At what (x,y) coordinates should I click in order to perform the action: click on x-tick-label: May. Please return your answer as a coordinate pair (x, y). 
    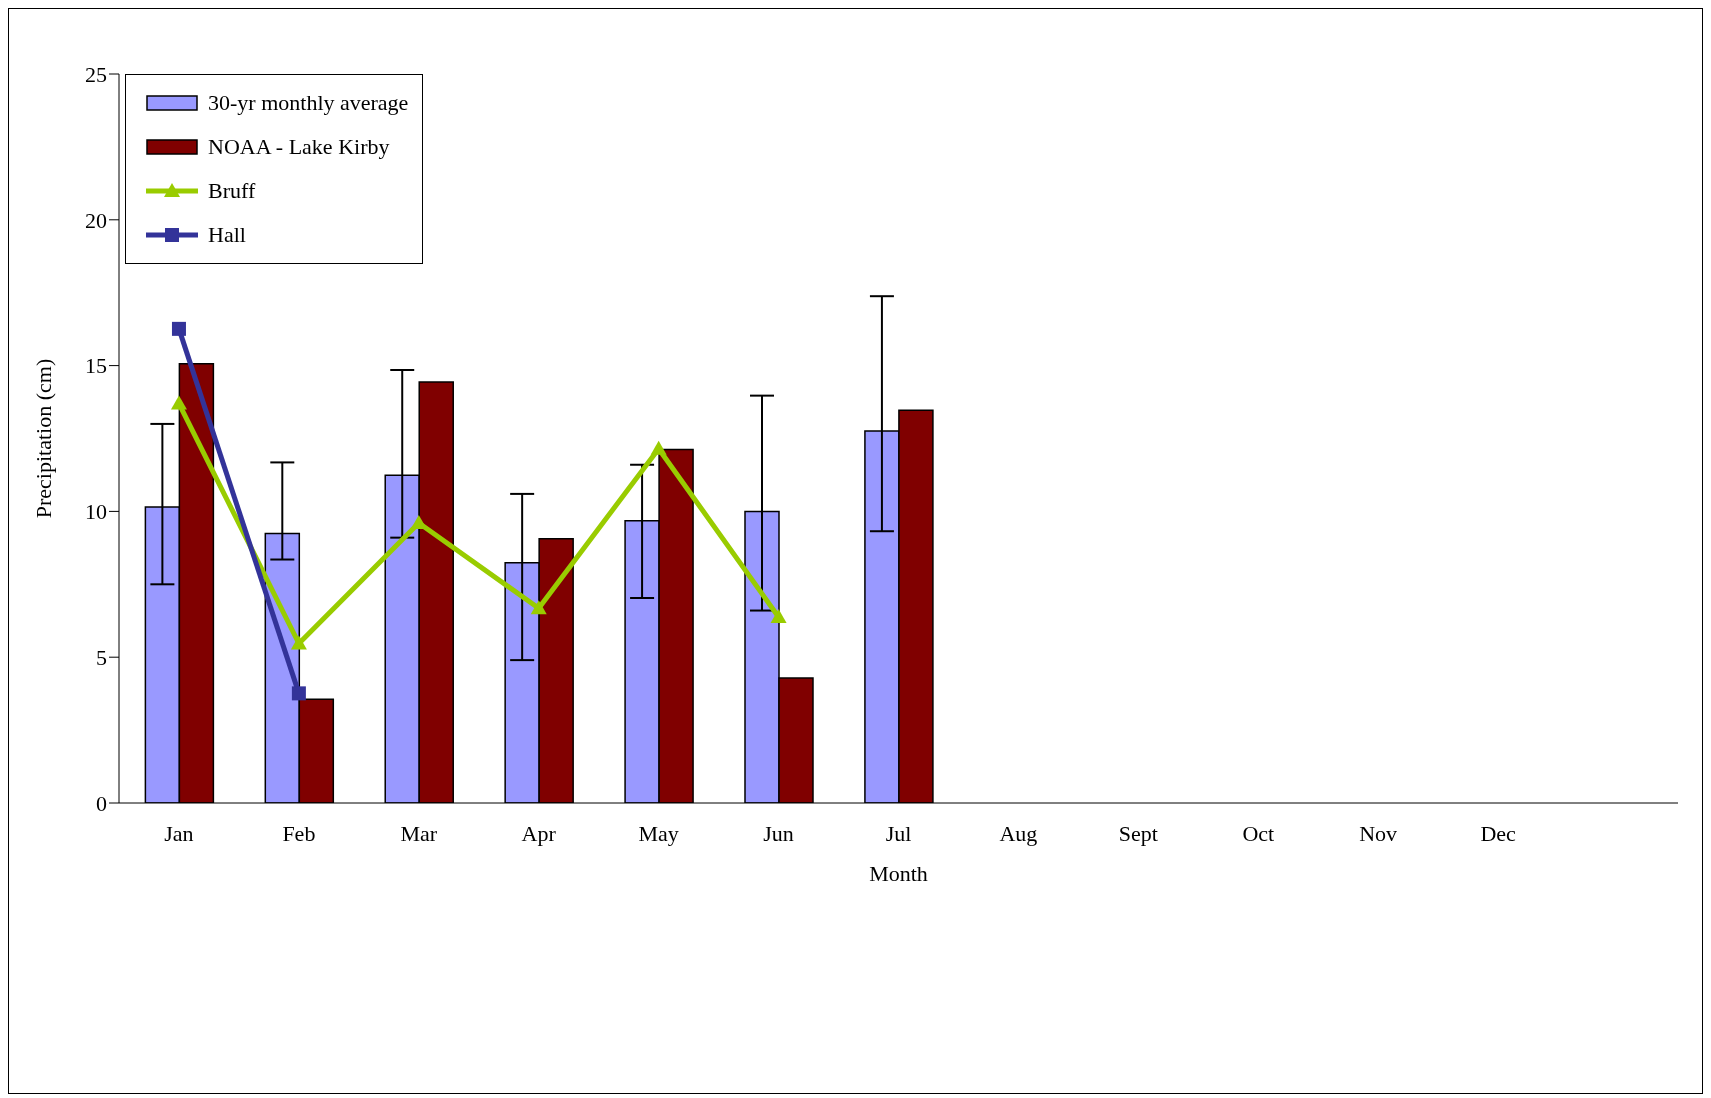
    Looking at the image, I should click on (658, 833).